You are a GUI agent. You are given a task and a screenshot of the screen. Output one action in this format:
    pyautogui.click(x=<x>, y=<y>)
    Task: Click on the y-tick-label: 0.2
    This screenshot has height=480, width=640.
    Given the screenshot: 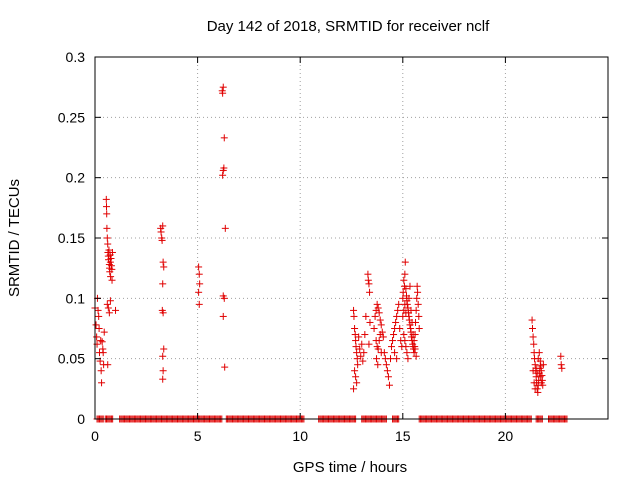 What is the action you would take?
    pyautogui.click(x=76, y=178)
    